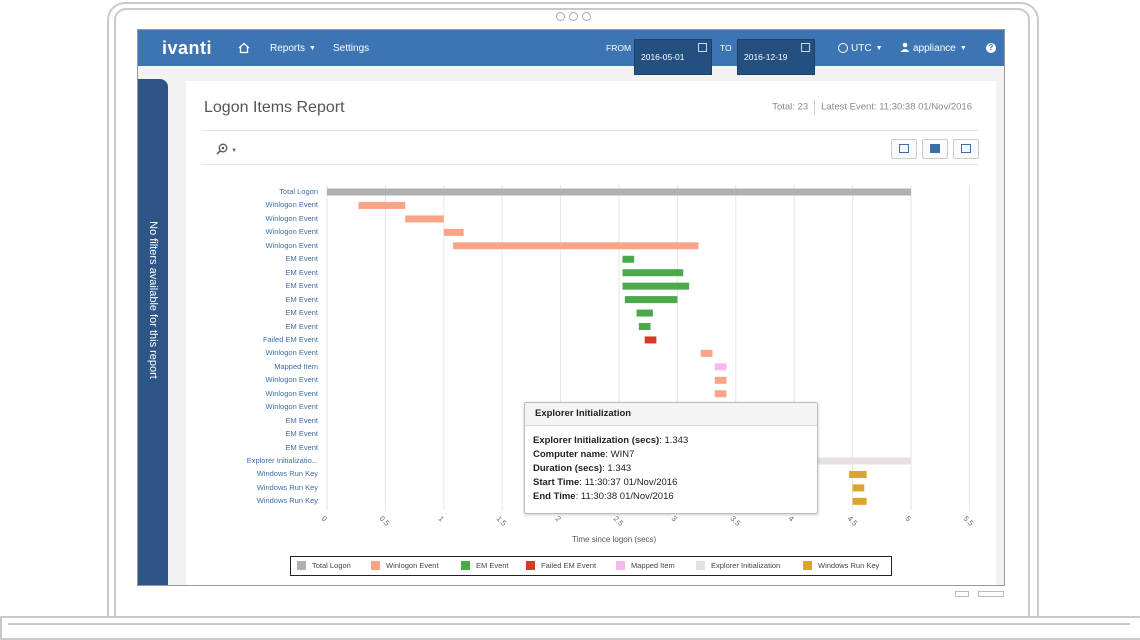 Image resolution: width=1140 pixels, height=640 pixels. I want to click on y-category-label: Total Logon, so click(298, 191).